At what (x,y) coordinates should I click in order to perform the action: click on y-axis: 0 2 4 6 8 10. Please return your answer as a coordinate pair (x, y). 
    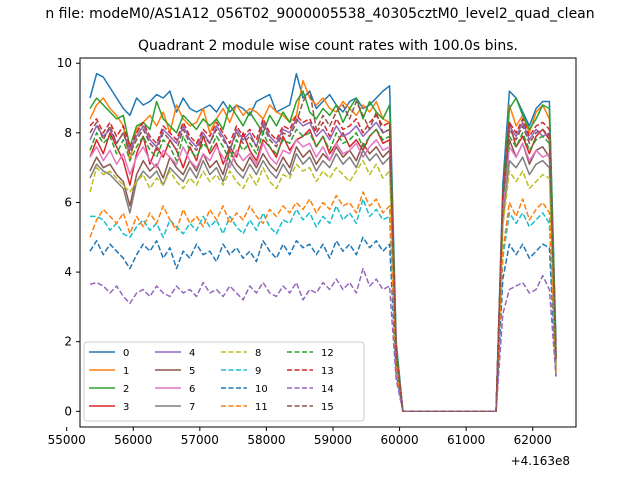
    Looking at the image, I should click on (68, 237).